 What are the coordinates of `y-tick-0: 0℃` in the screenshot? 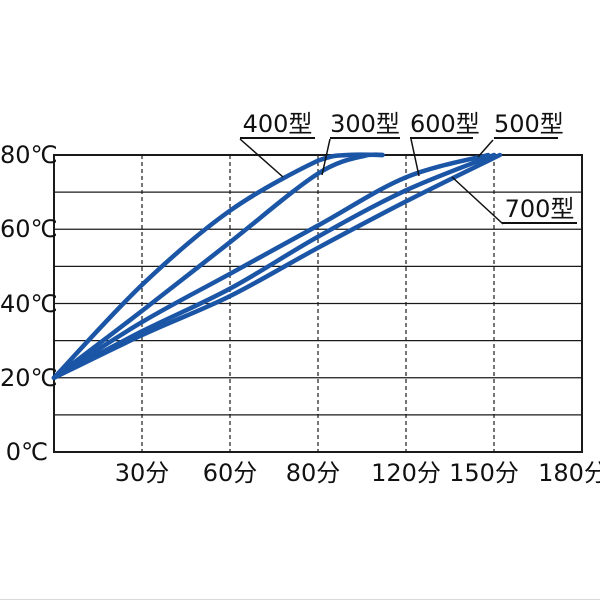 It's located at (26, 452).